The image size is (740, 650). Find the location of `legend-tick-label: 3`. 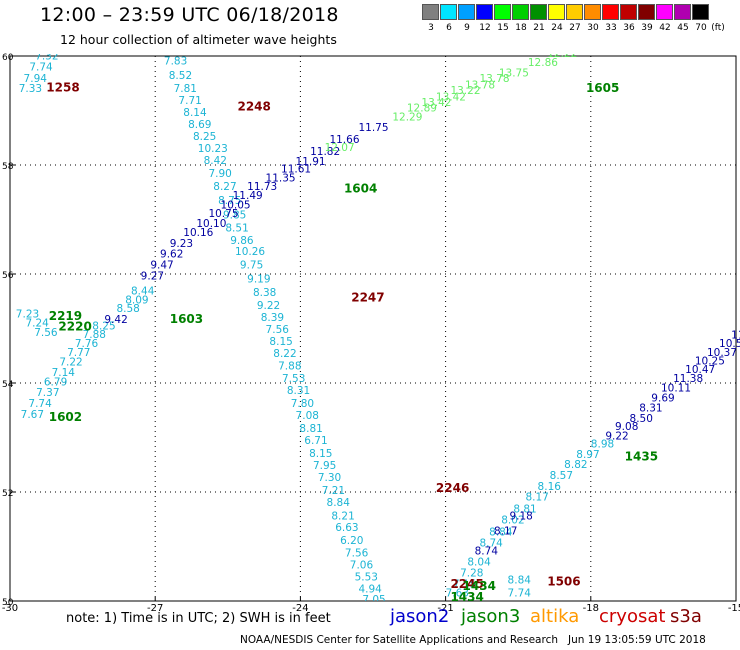

legend-tick-label: 3 is located at coordinates (431, 28).